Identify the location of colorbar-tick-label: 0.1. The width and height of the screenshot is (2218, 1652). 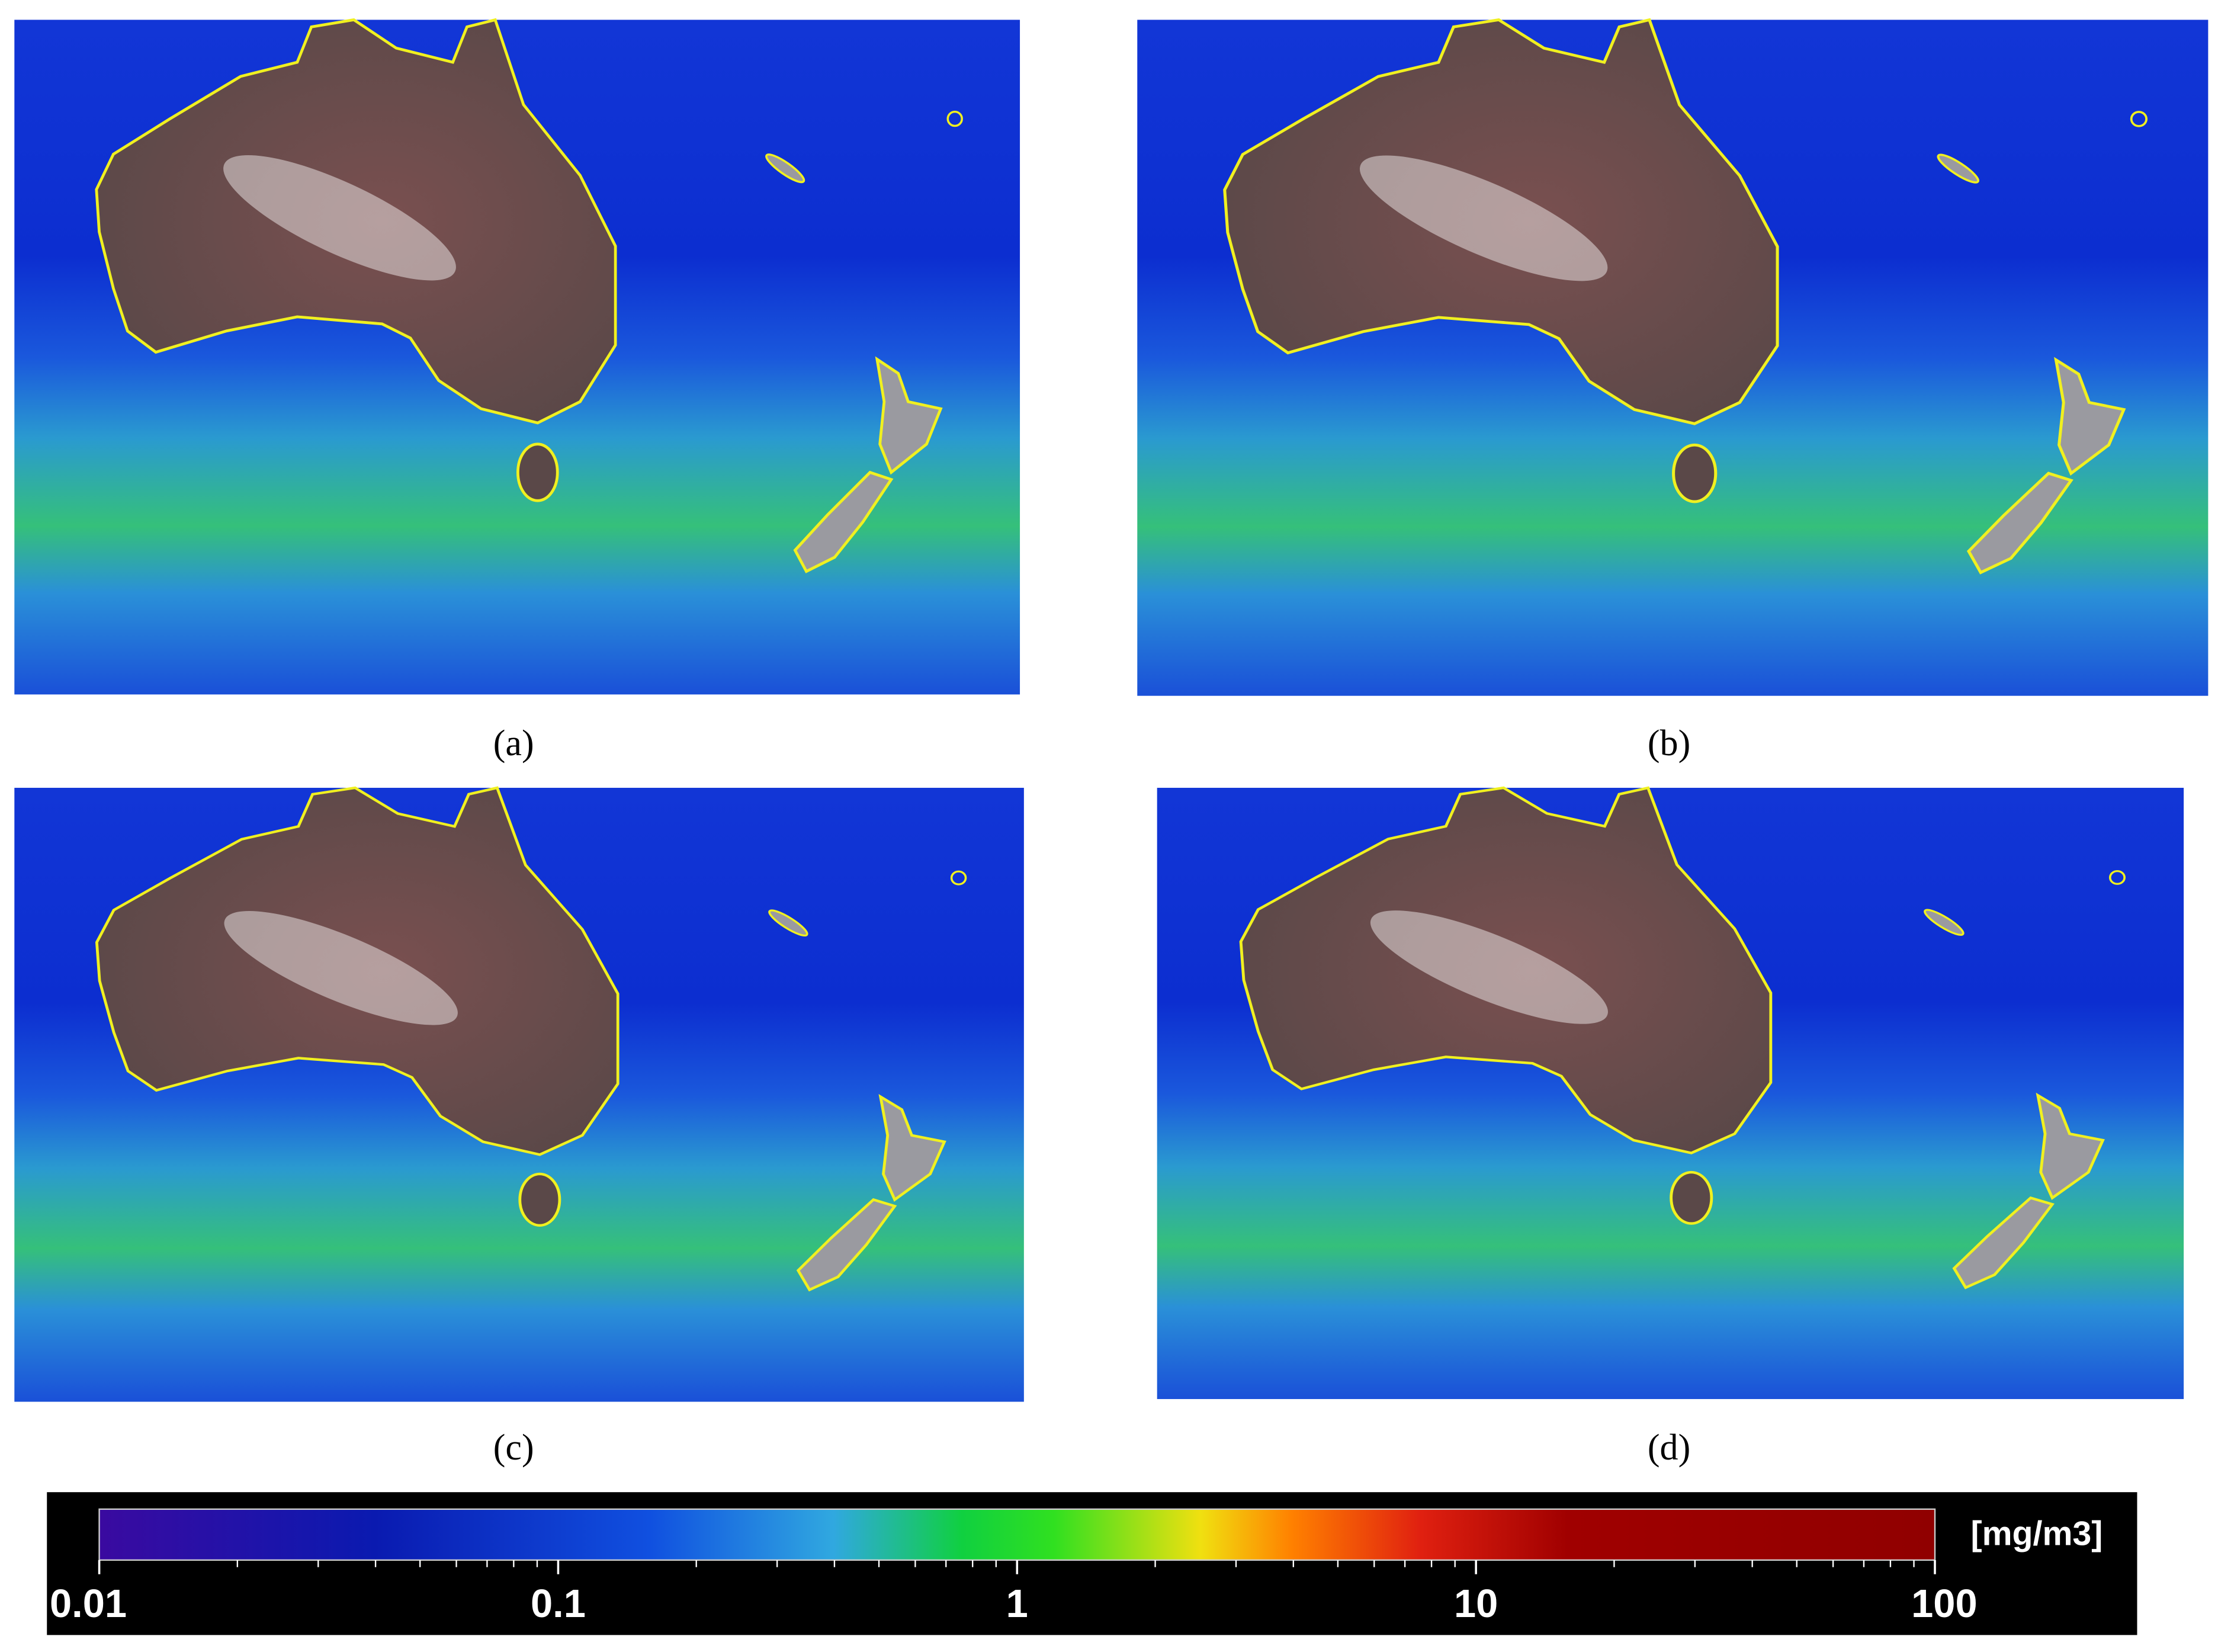
(558, 1604).